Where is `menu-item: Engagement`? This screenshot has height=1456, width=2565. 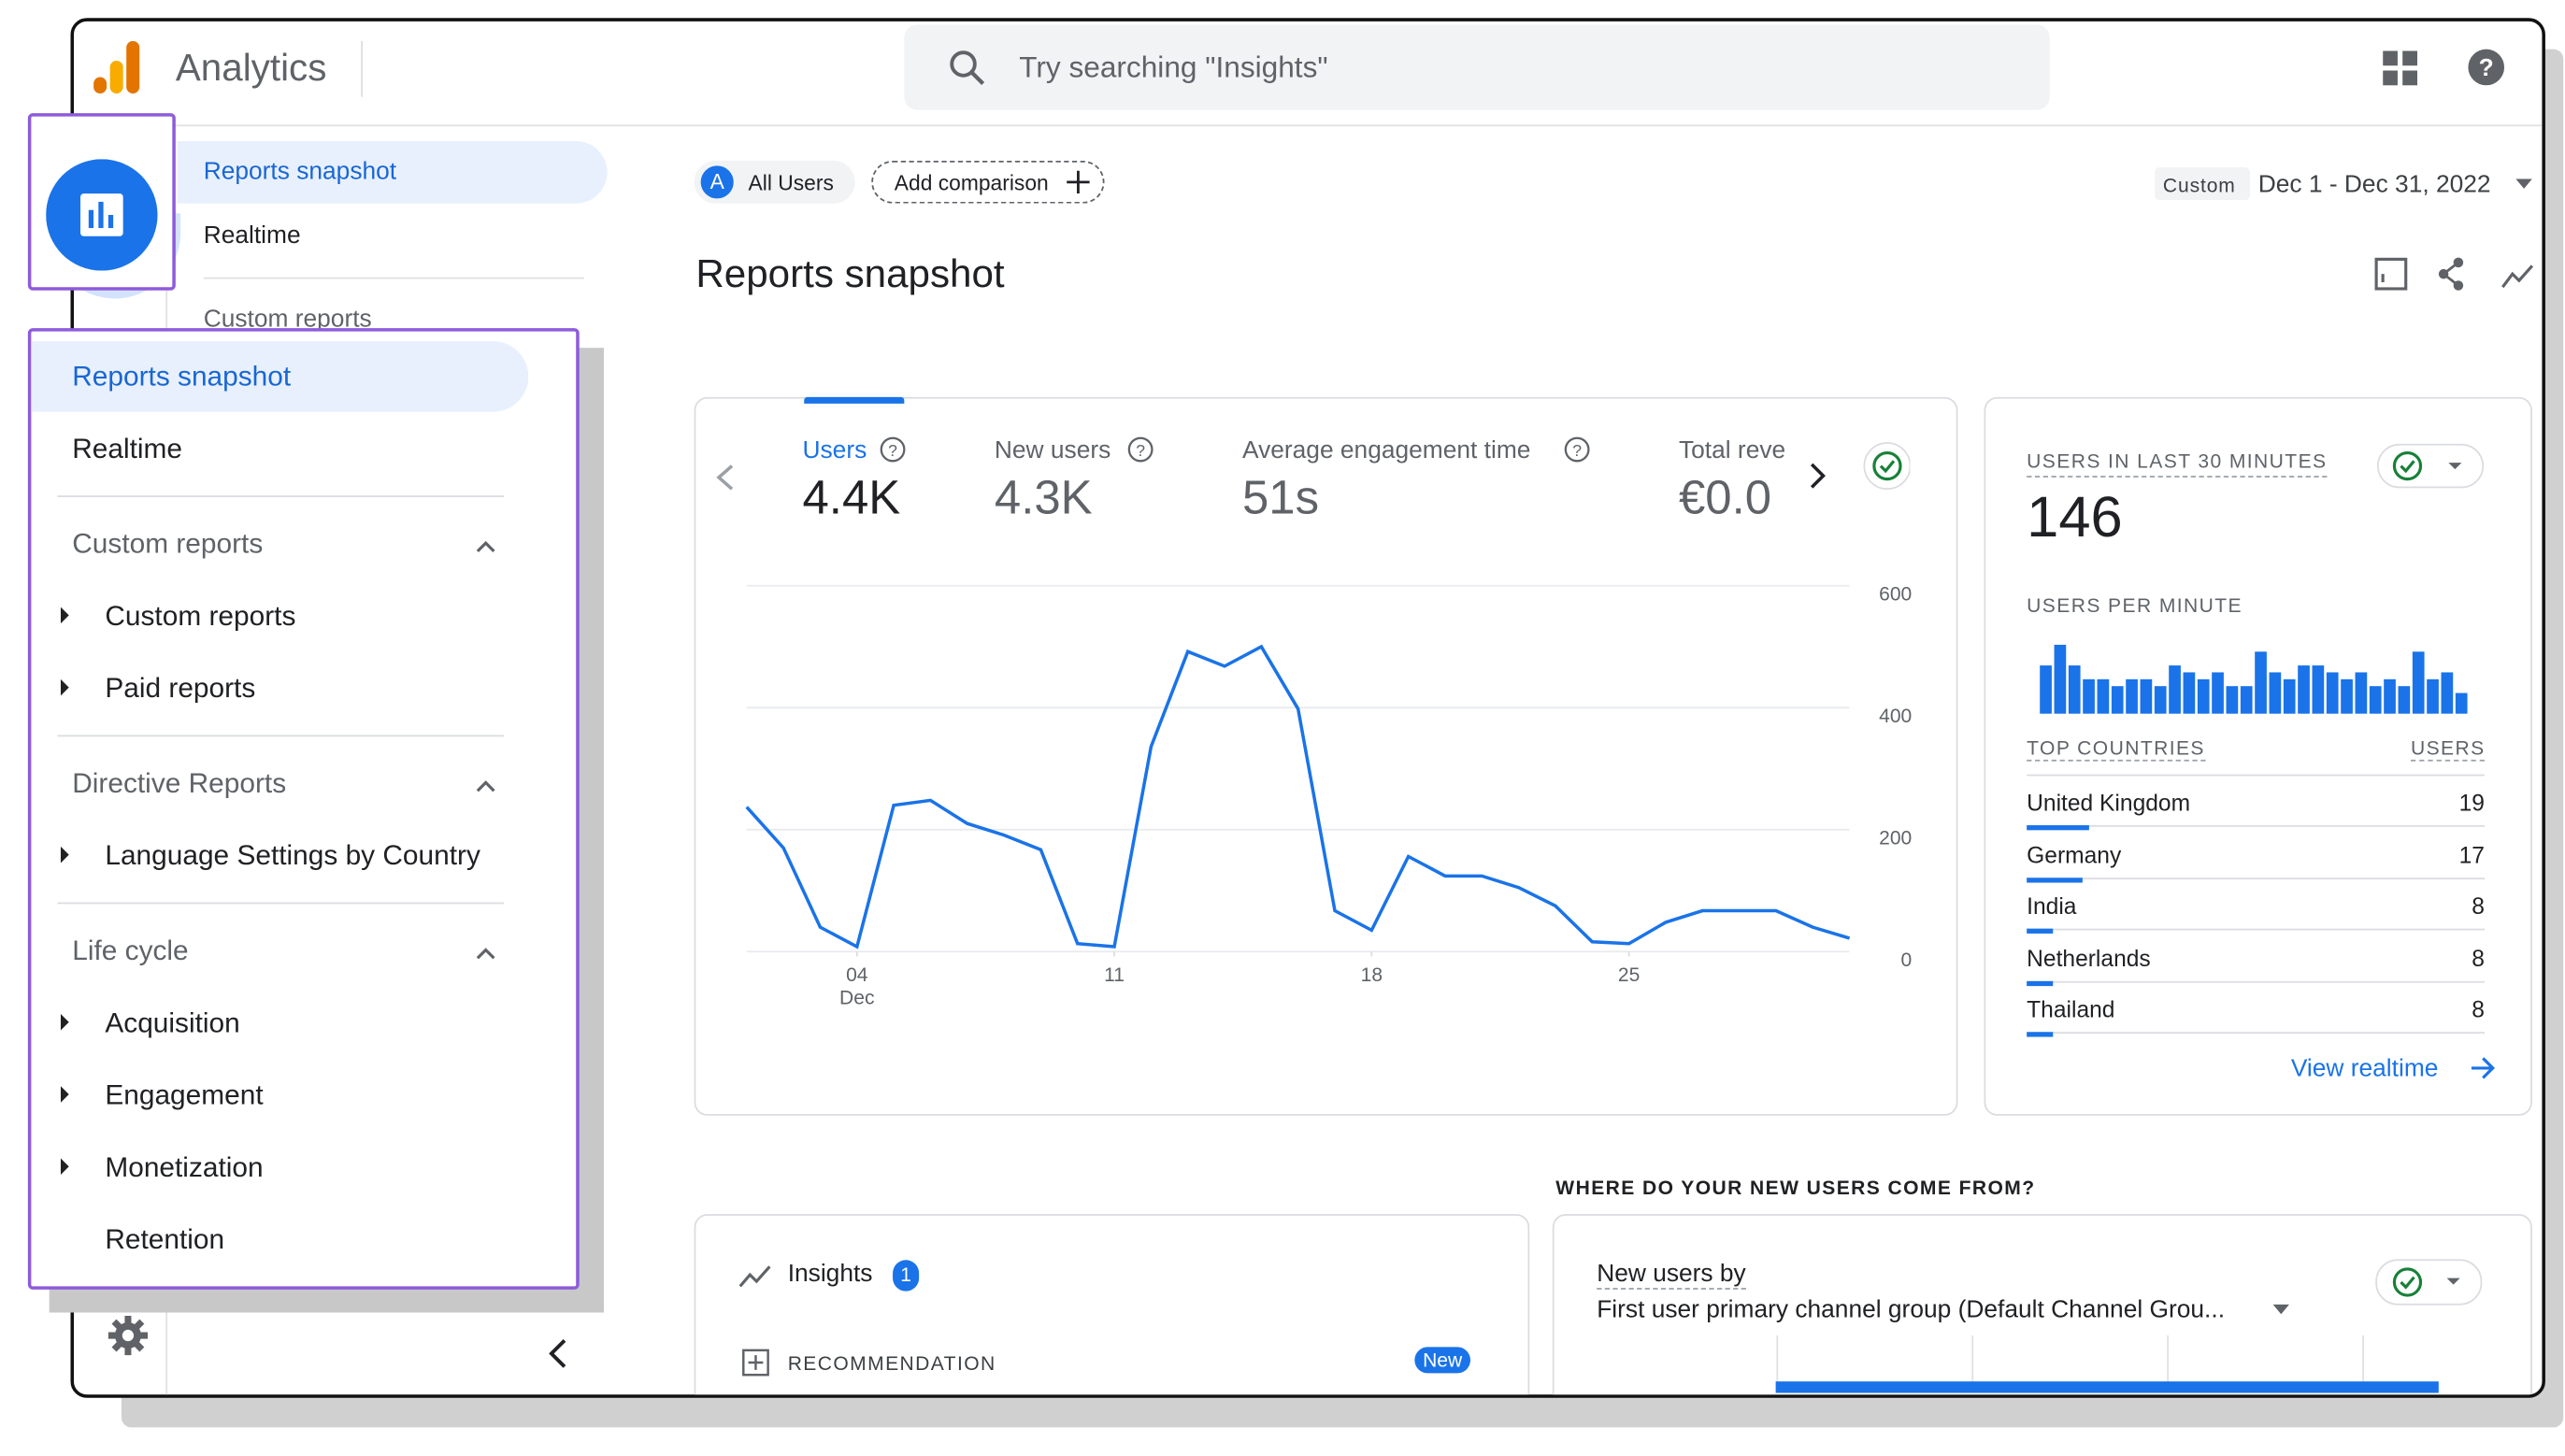
menu-item: Engagement is located at coordinates (184, 1095).